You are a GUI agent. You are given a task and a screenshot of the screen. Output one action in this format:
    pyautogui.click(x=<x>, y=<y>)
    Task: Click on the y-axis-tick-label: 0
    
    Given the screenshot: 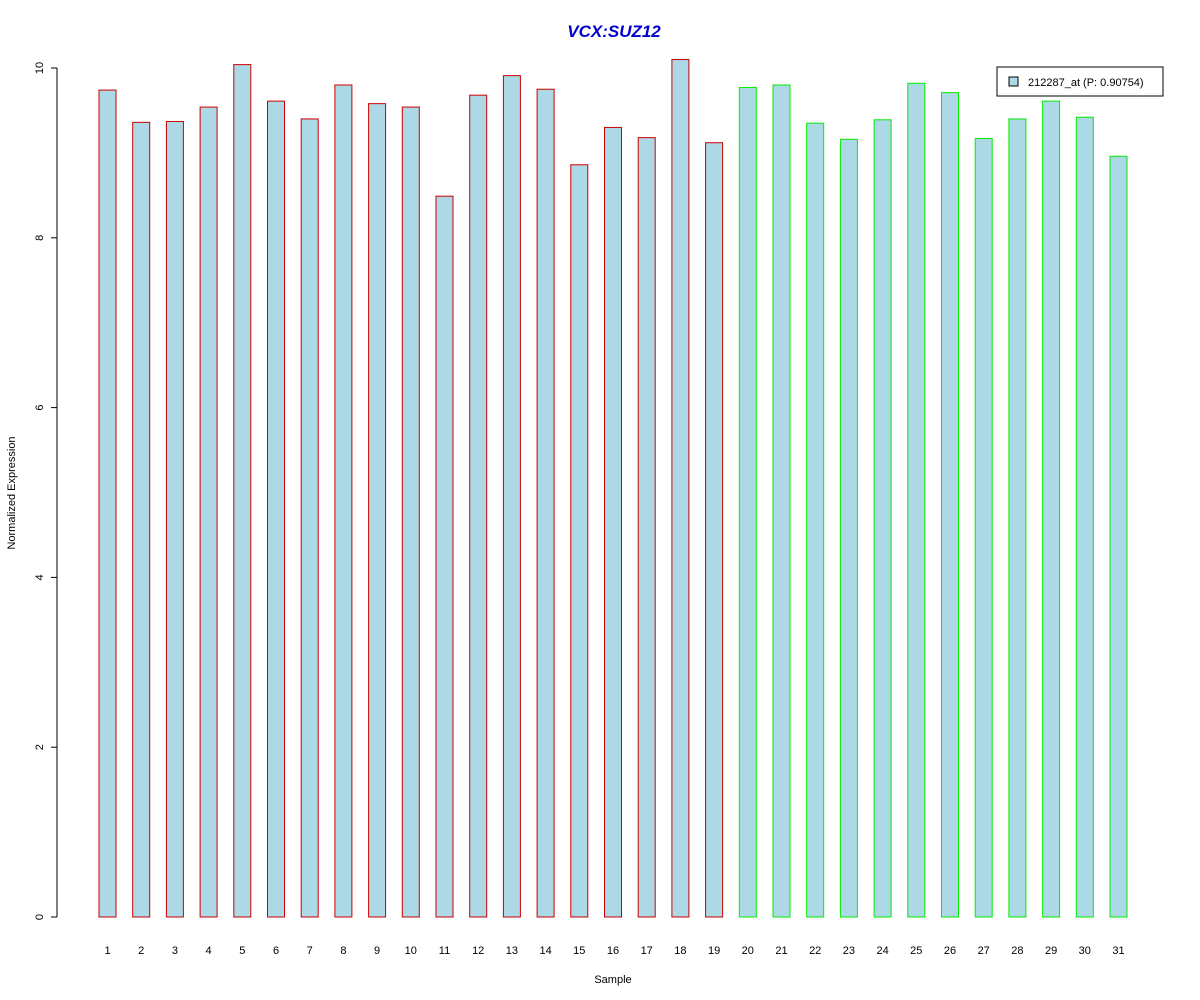 What is the action you would take?
    pyautogui.click(x=40, y=917)
    